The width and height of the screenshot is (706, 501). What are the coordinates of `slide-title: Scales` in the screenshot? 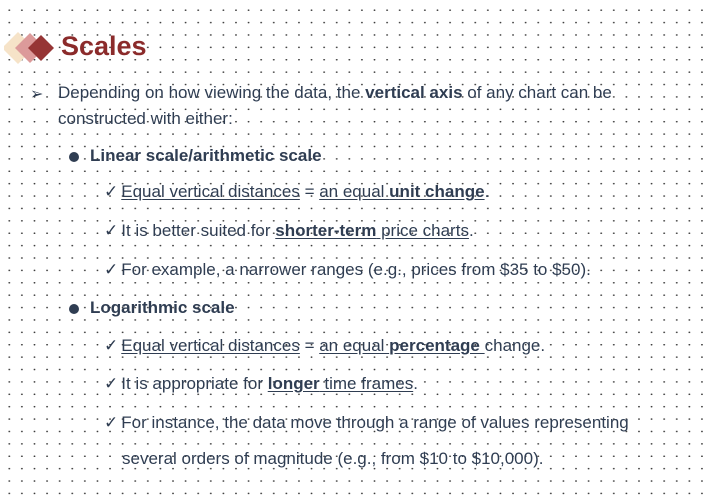 It's located at (104, 46).